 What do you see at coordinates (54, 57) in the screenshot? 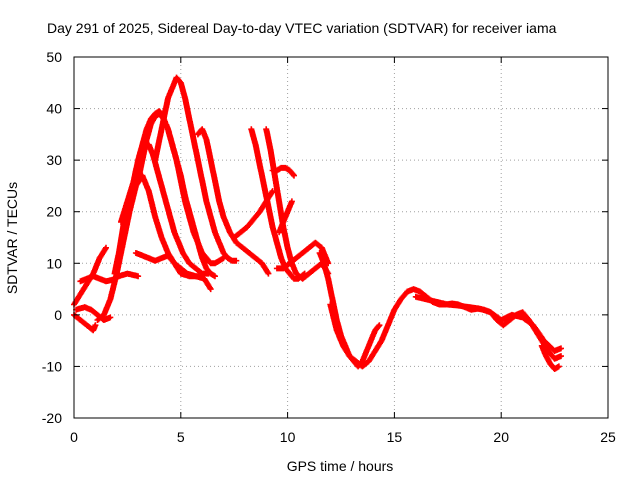
I see `y-tick-label: 50` at bounding box center [54, 57].